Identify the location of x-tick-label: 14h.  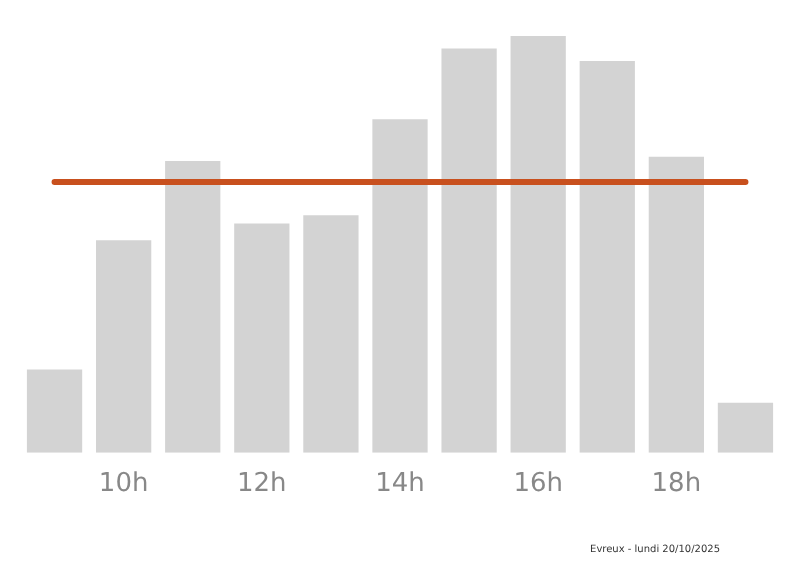
(400, 484).